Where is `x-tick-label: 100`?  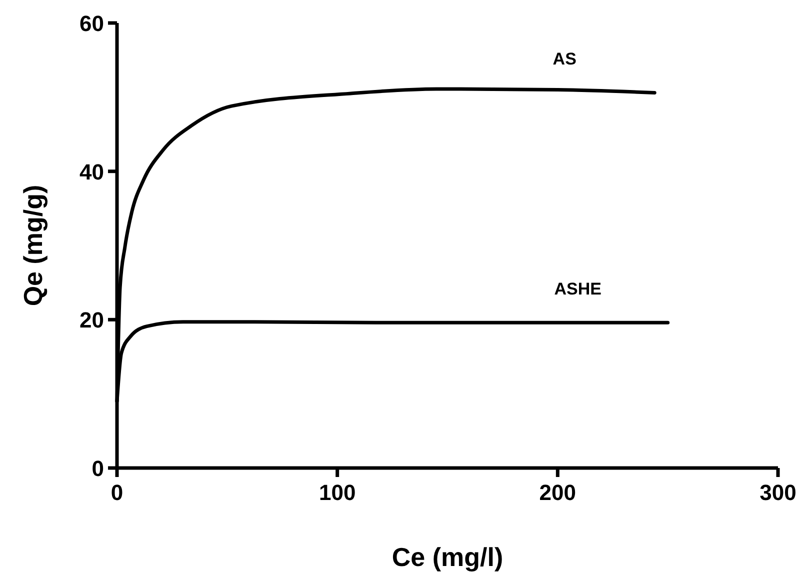
x-tick-label: 100 is located at coordinates (337, 492).